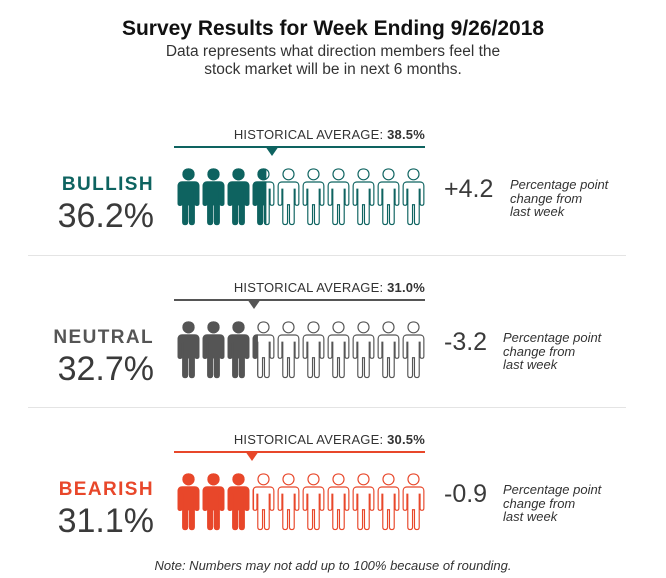 This screenshot has height=578, width=666. I want to click on category-label: BEARISH, so click(106, 489).